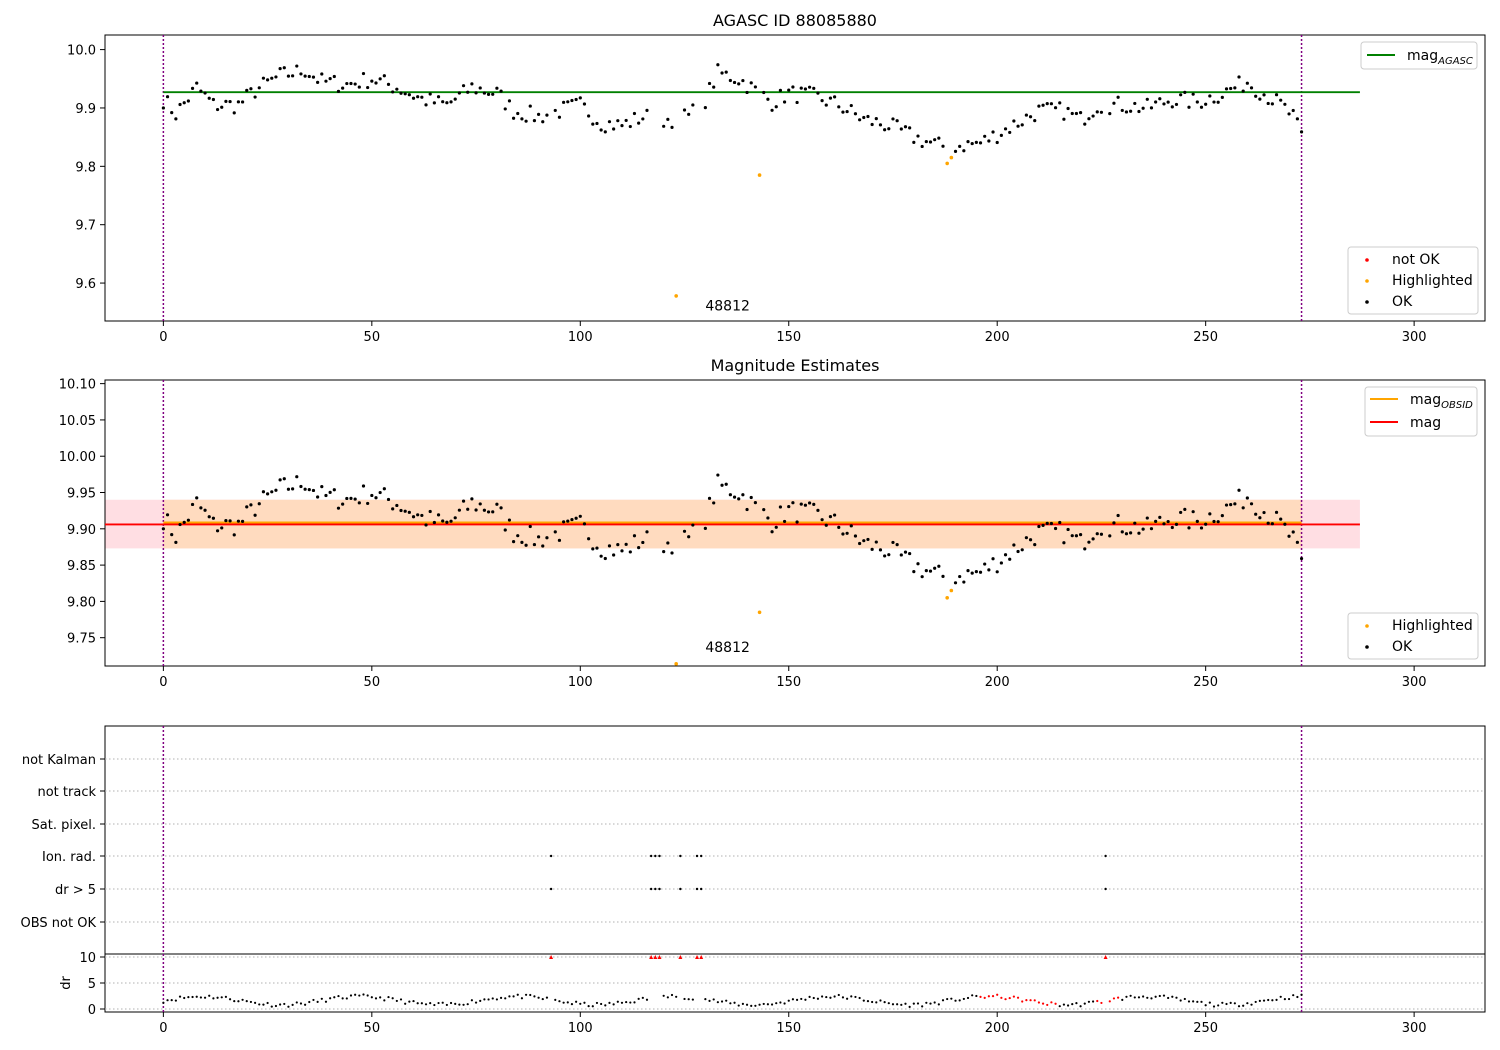 This screenshot has height=1050, width=1500. What do you see at coordinates (1367, 302) in the screenshot?
I see `legend-swatch-ok` at bounding box center [1367, 302].